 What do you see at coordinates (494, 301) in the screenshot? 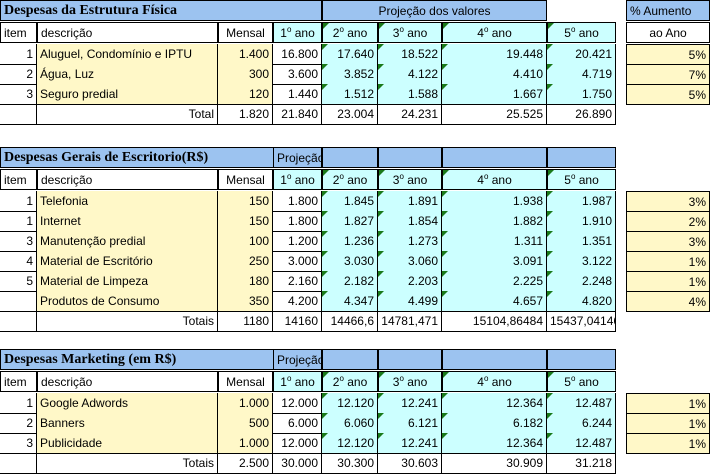
I see `row-value: 4.657` at bounding box center [494, 301].